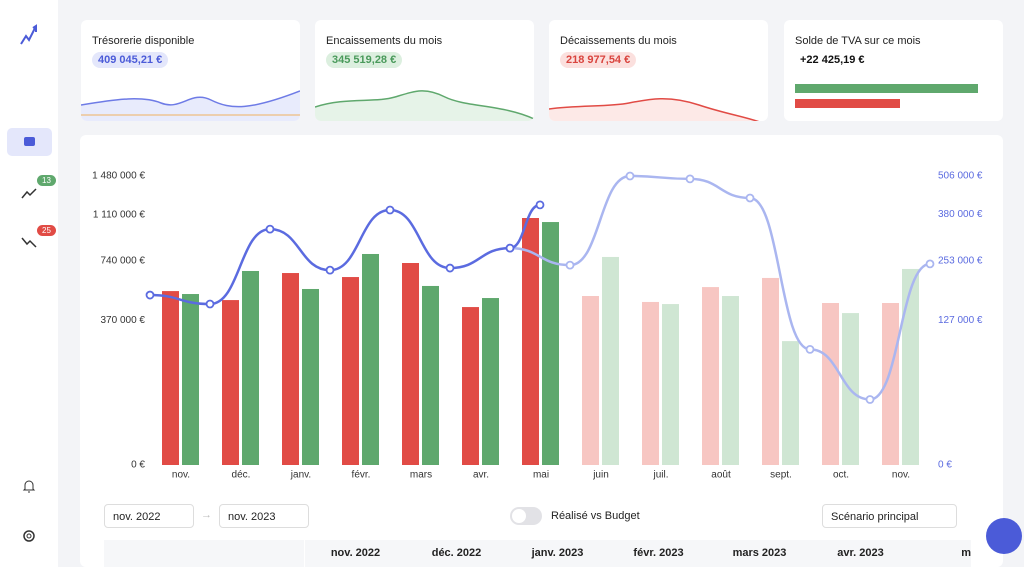 The width and height of the screenshot is (1024, 567). Describe the element at coordinates (481, 475) in the screenshot. I see `x-tick-label: avr.` at that location.